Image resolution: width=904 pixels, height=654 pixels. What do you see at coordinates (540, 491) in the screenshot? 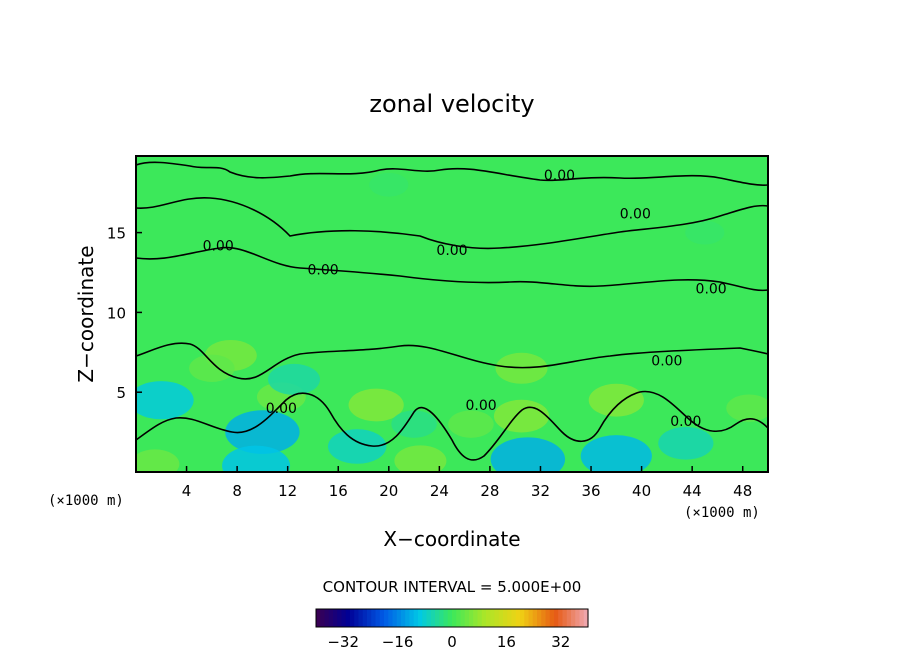
I see `x-tick-label: 32` at bounding box center [540, 491].